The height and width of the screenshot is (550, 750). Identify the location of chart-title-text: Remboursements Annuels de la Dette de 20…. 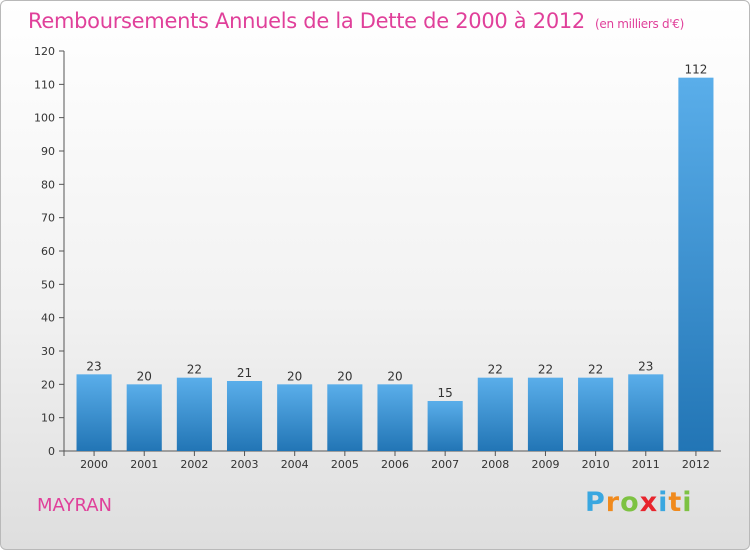
(306, 21).